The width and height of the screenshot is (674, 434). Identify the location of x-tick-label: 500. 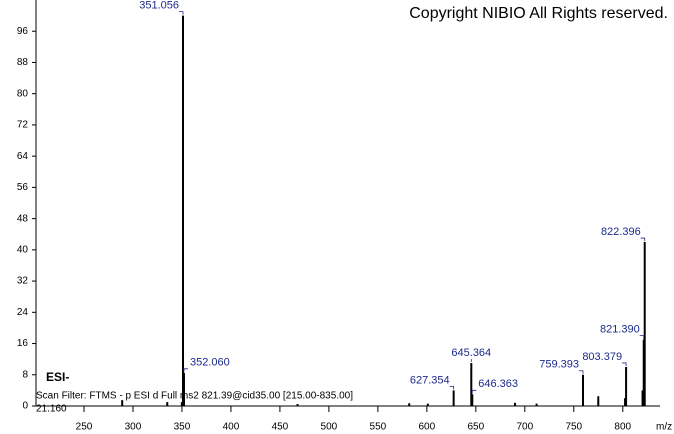
(329, 427).